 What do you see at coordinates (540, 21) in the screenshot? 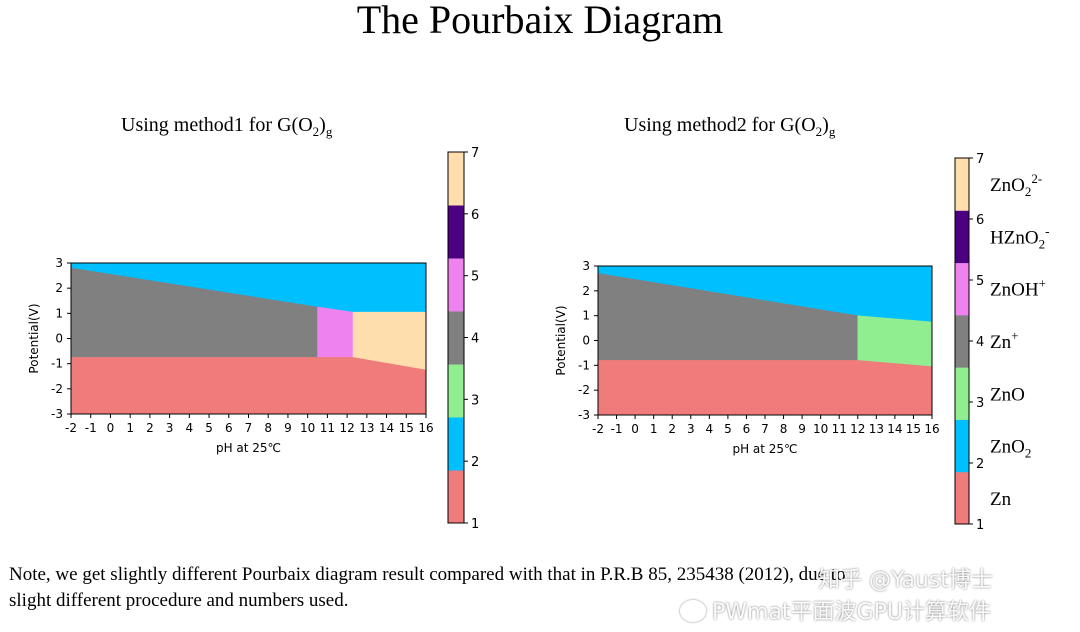
I see `page-title: The Pourbaix Diagram` at bounding box center [540, 21].